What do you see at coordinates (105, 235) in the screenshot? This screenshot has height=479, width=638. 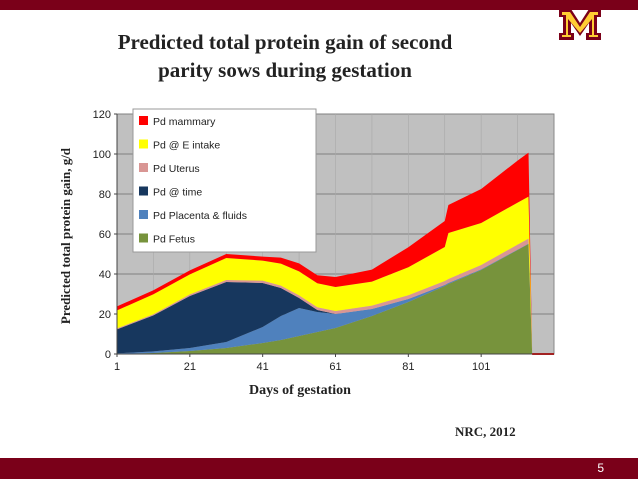 I see `y-tick-label: 60` at bounding box center [105, 235].